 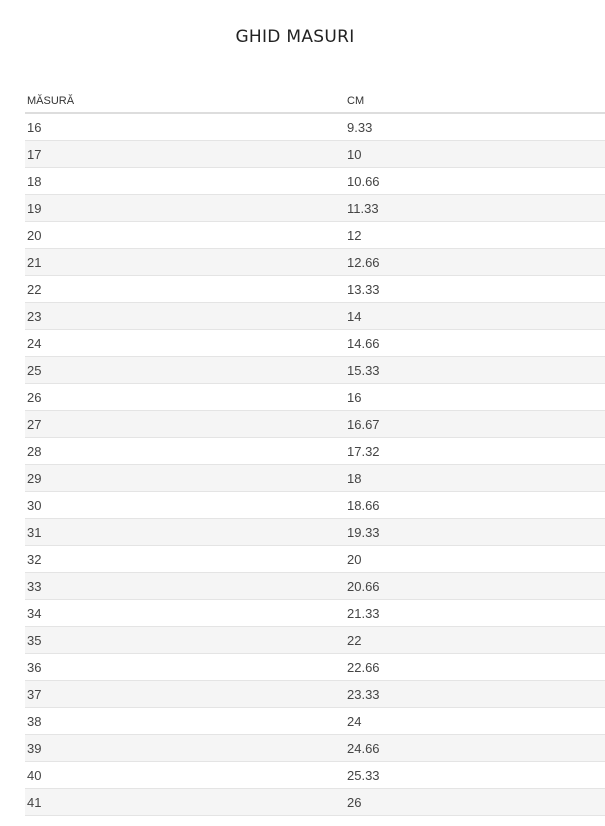 I want to click on size-cell: 28, so click(x=185, y=451).